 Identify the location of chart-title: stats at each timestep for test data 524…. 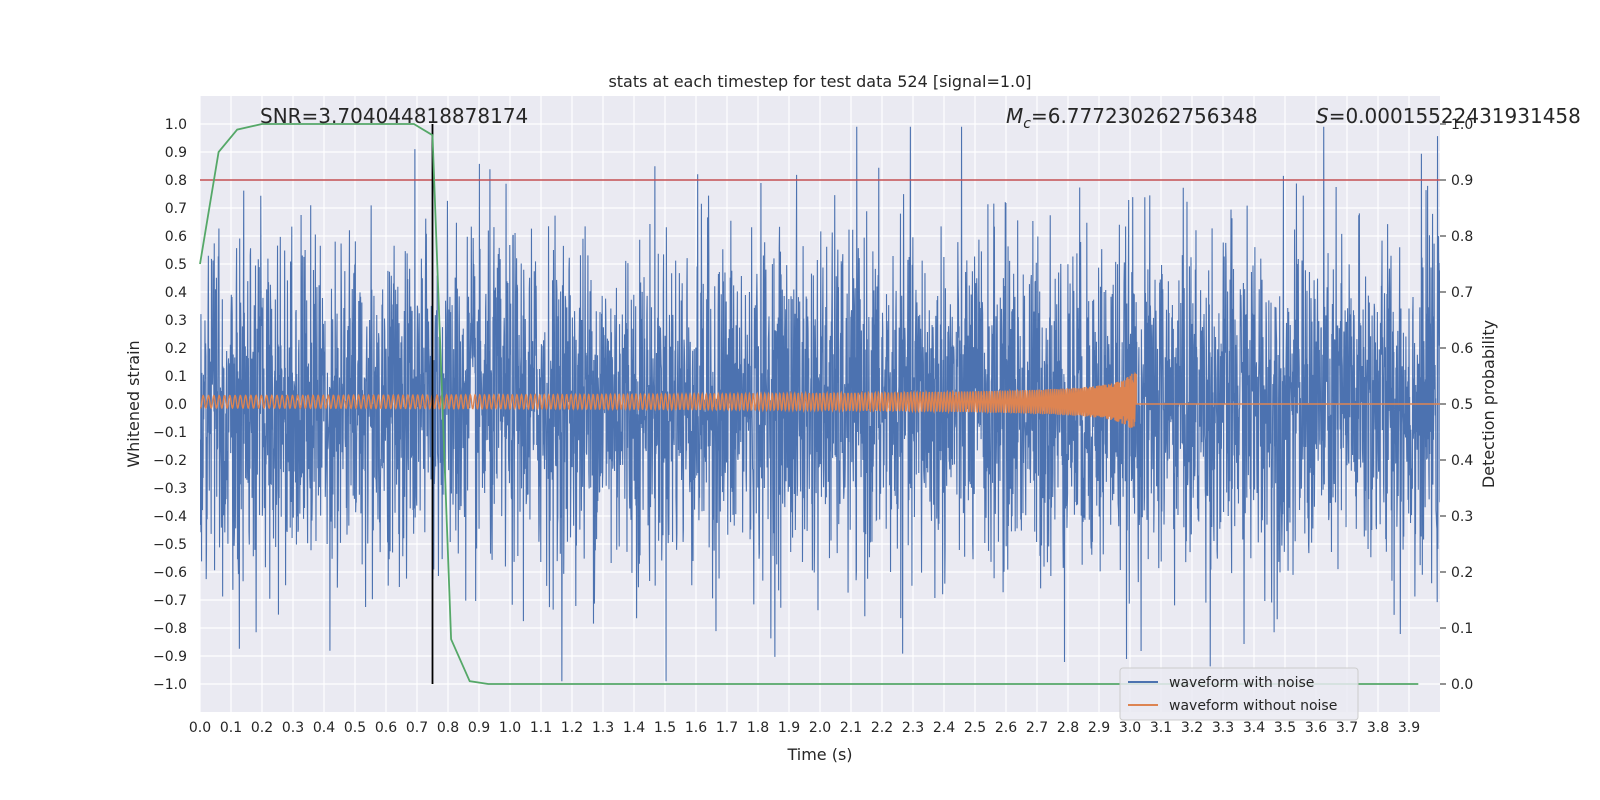
(819, 81).